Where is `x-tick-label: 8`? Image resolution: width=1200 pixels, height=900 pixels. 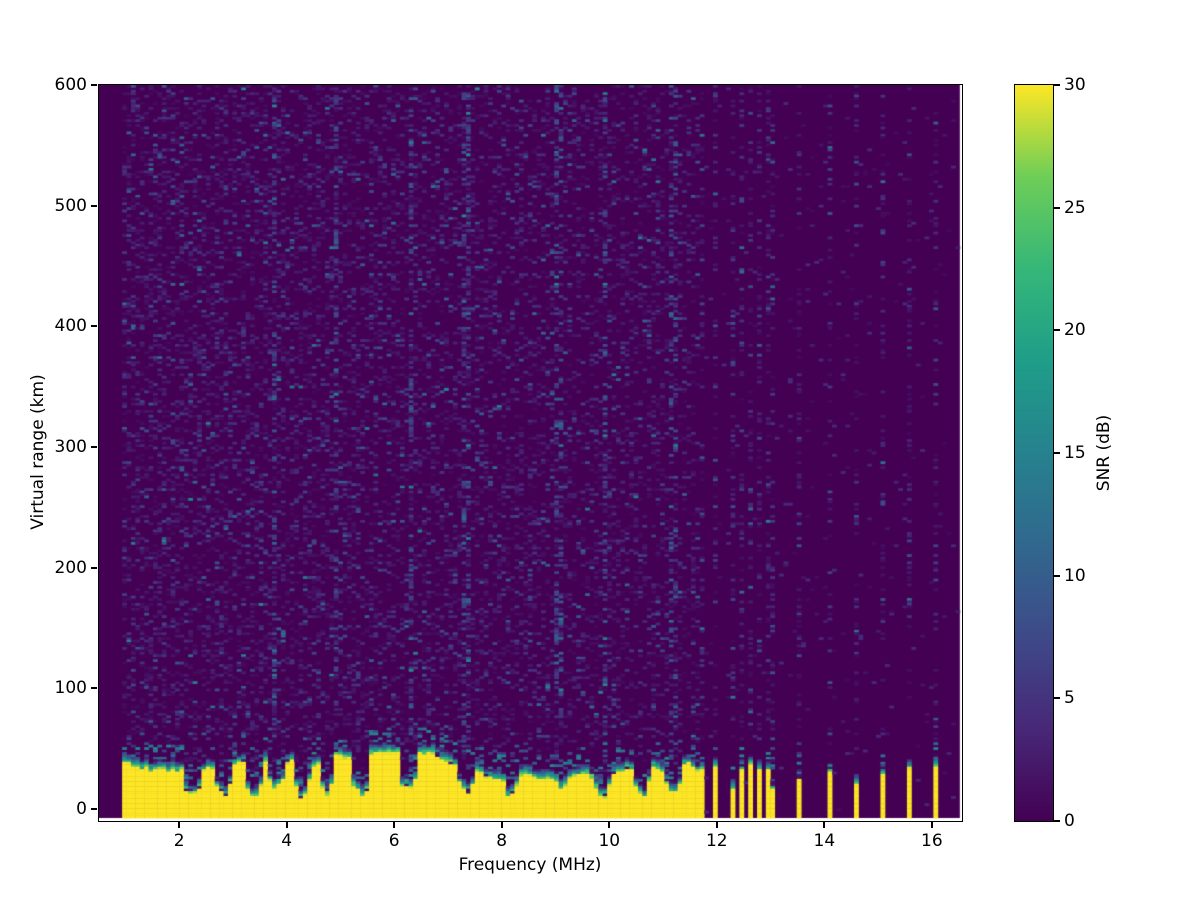 x-tick-label: 8 is located at coordinates (502, 841).